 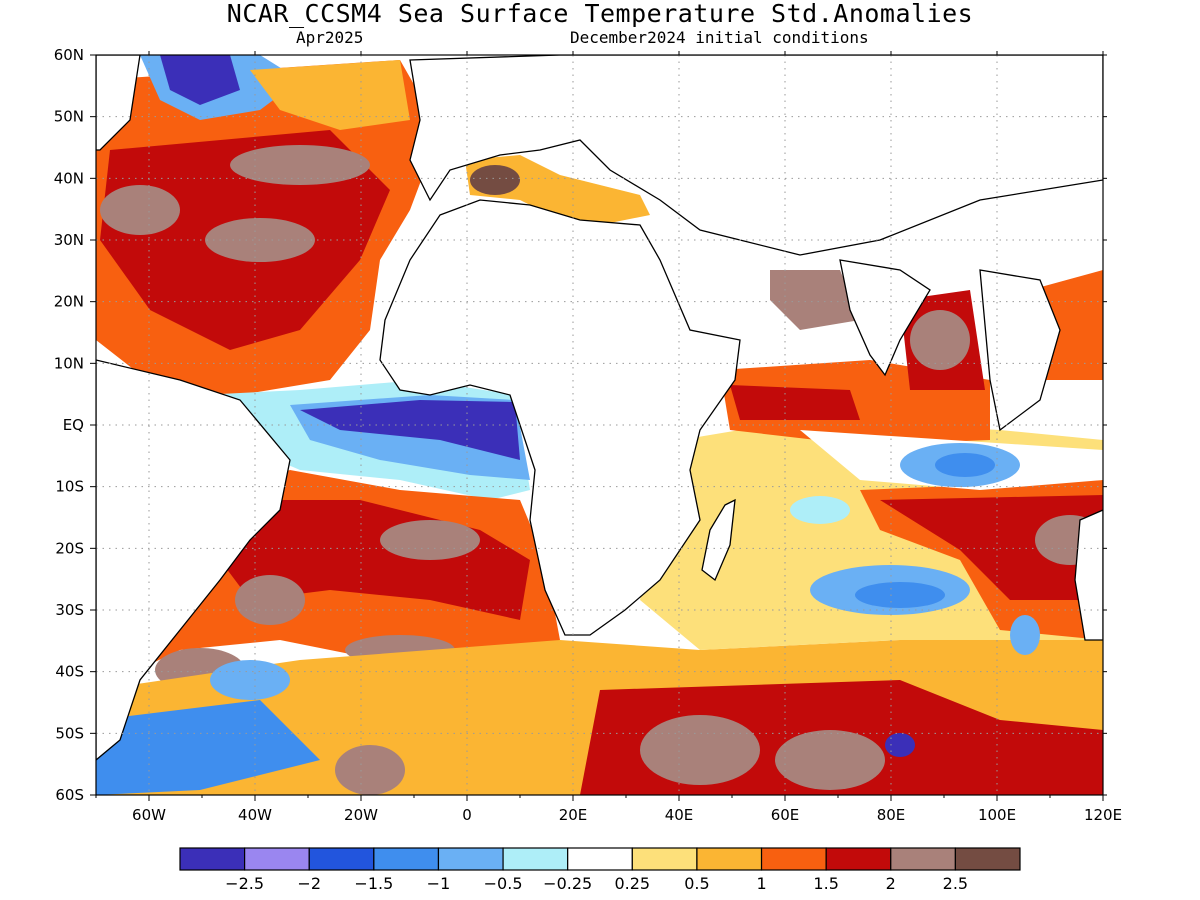 What do you see at coordinates (193, 560) in the screenshot?
I see `south-america-landmass` at bounding box center [193, 560].